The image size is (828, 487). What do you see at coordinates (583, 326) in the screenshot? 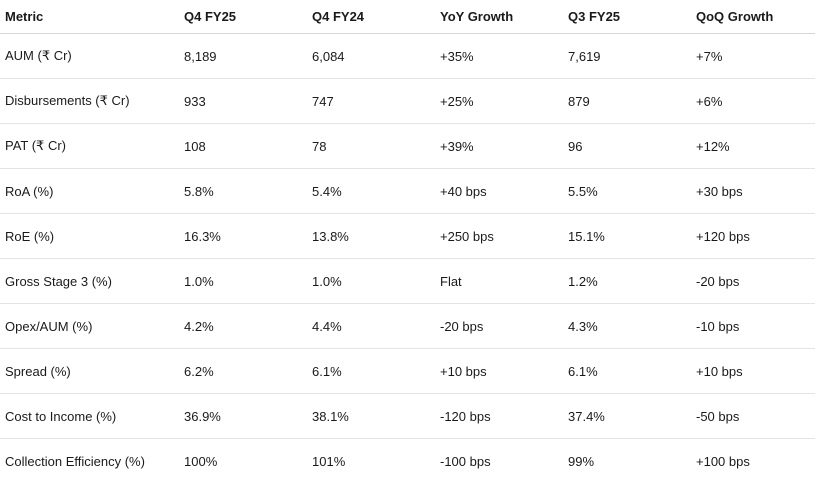
I see `table-cell: 4.3%` at bounding box center [583, 326].